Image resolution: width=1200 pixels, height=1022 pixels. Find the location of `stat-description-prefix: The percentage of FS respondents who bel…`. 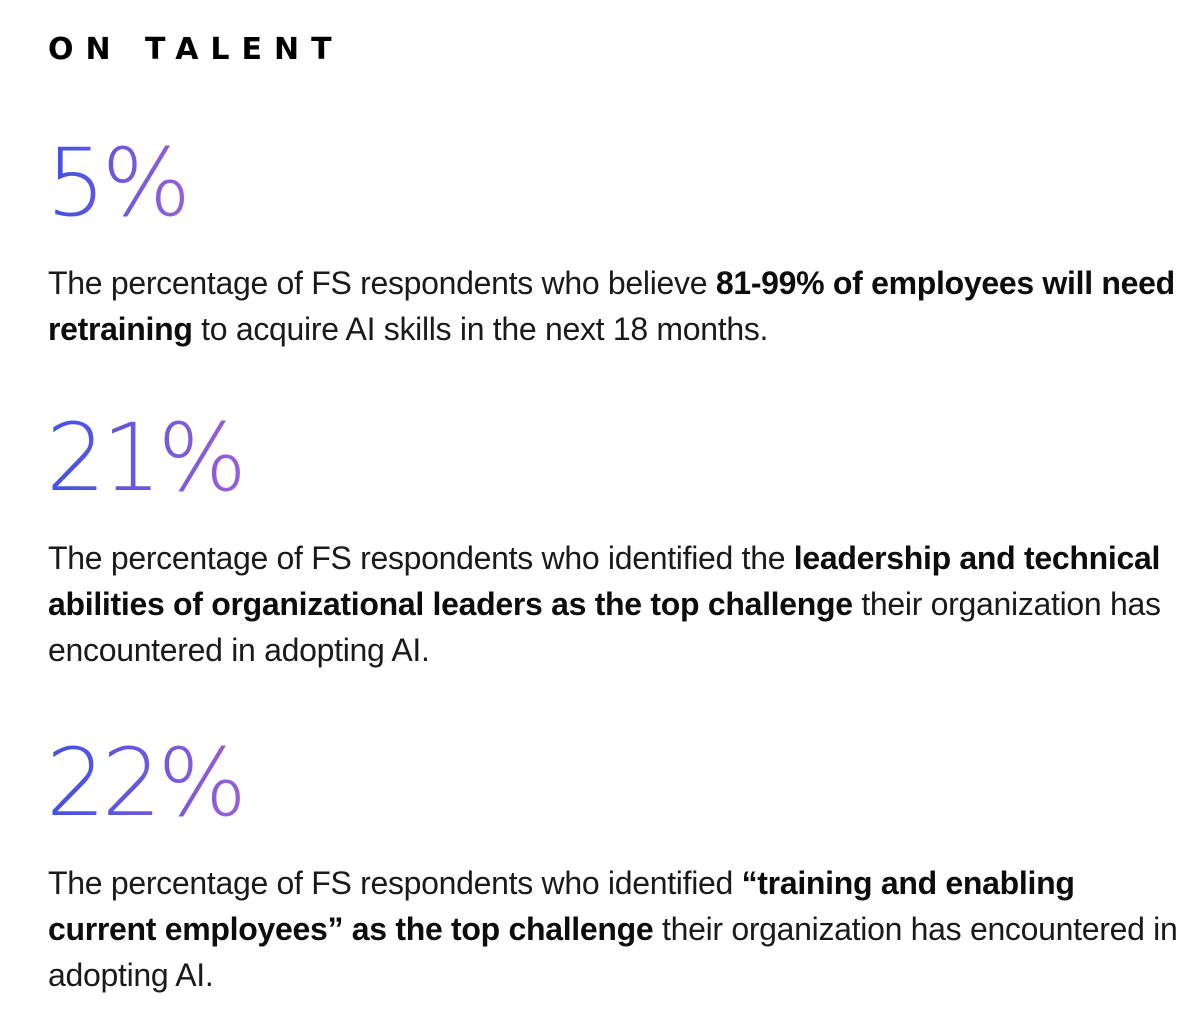

stat-description-prefix: The percentage of FS respondents who bel… is located at coordinates (382, 283).